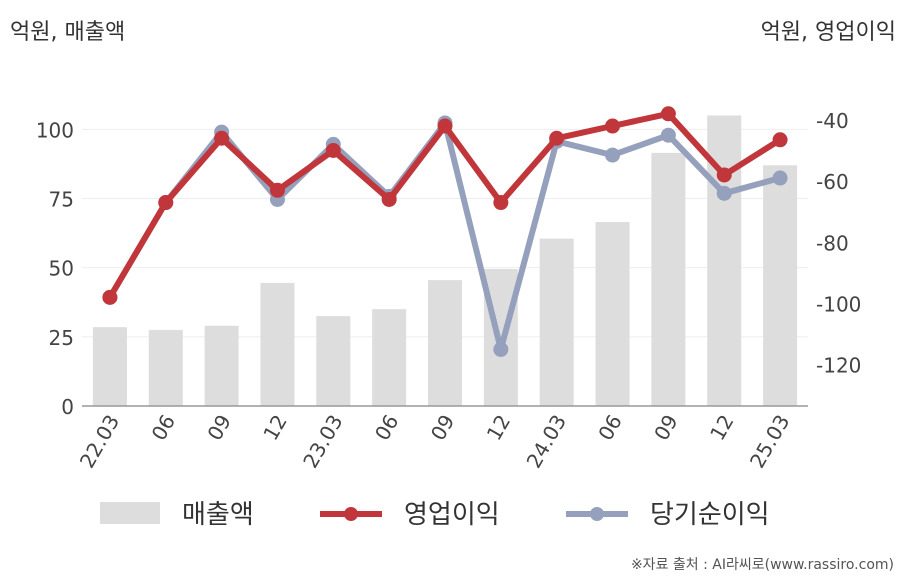 Image resolution: width=908 pixels, height=580 pixels. Describe the element at coordinates (275, 428) in the screenshot. I see `x-tick-3: 12` at that location.